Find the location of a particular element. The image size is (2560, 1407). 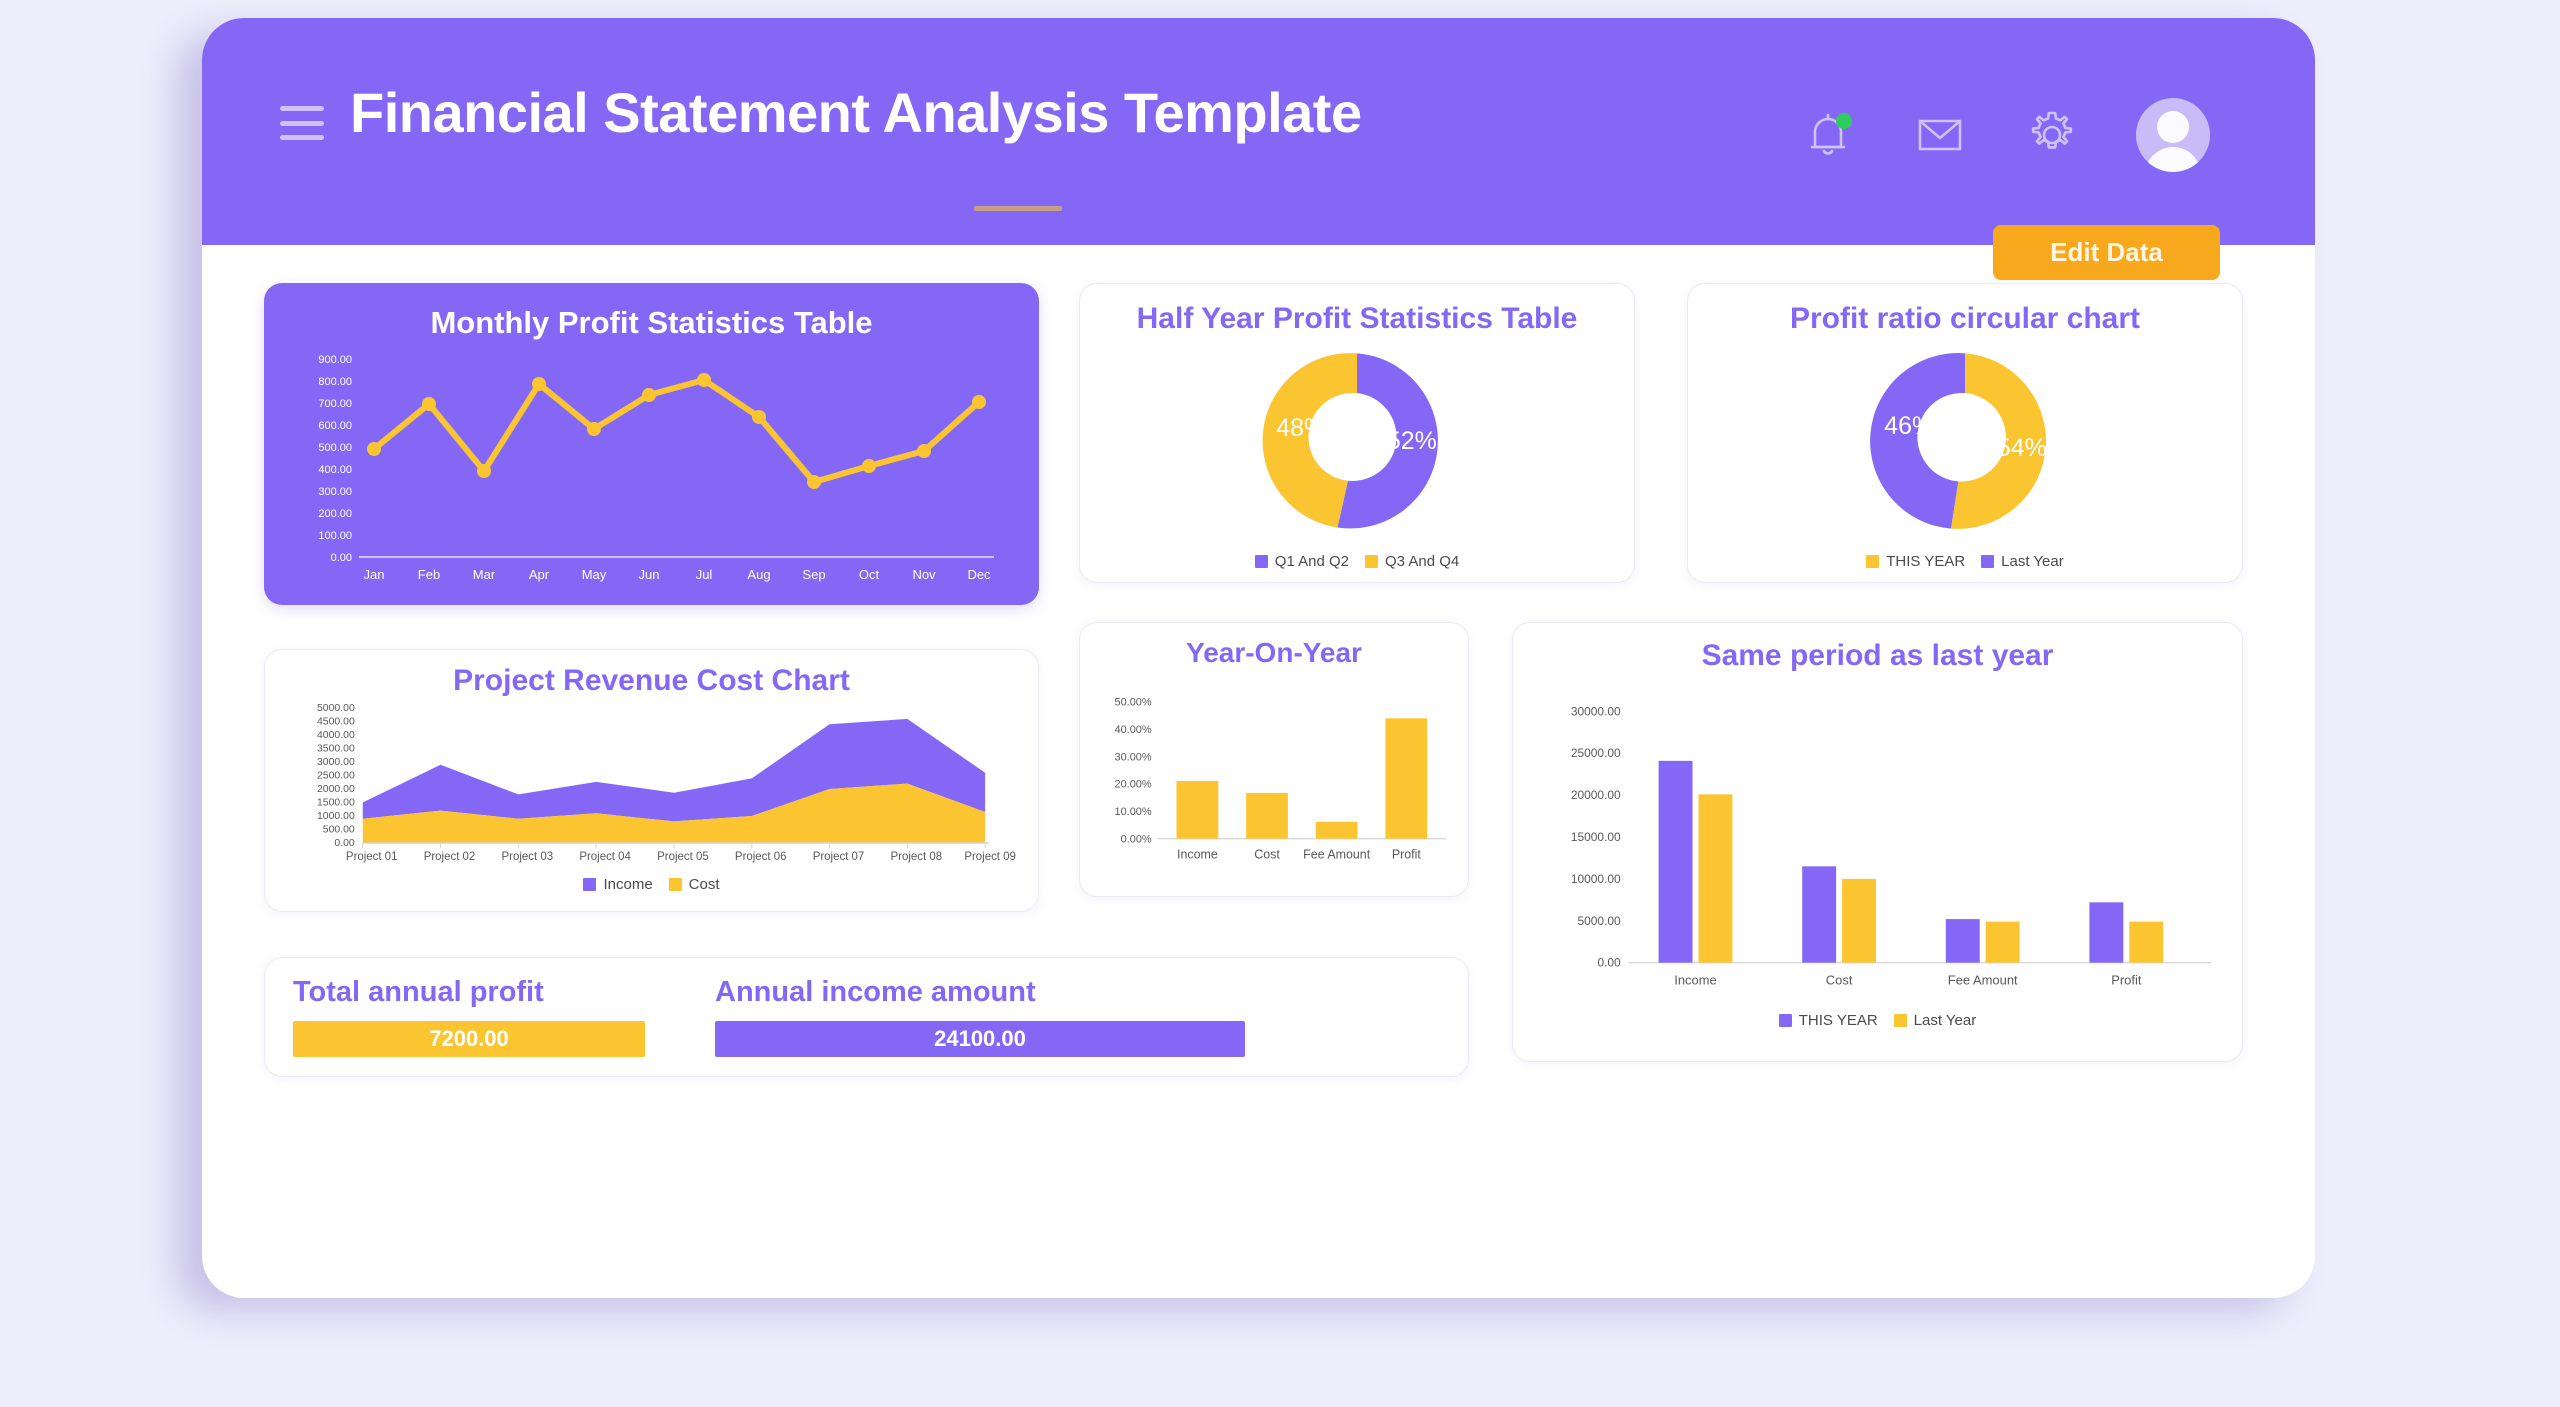

hamburger-icon is located at coordinates (302, 123).